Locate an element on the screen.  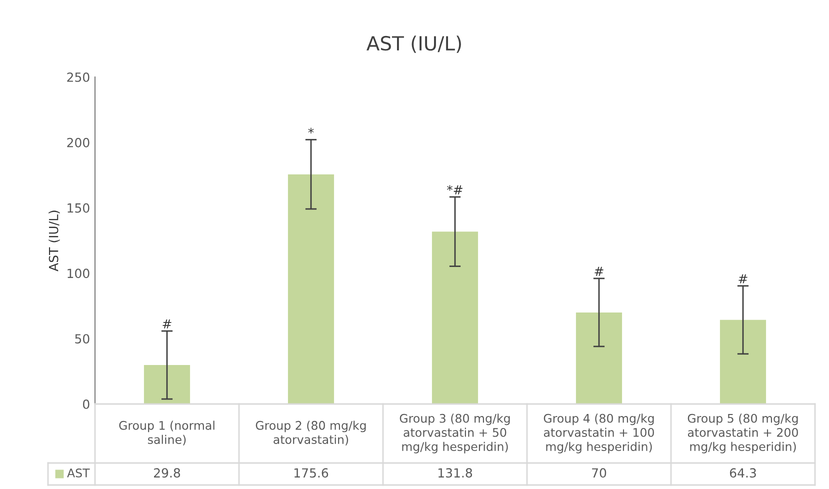
x-tick-label: Group 2 (80 mg/kg atorvastatin) is located at coordinates (311, 433).